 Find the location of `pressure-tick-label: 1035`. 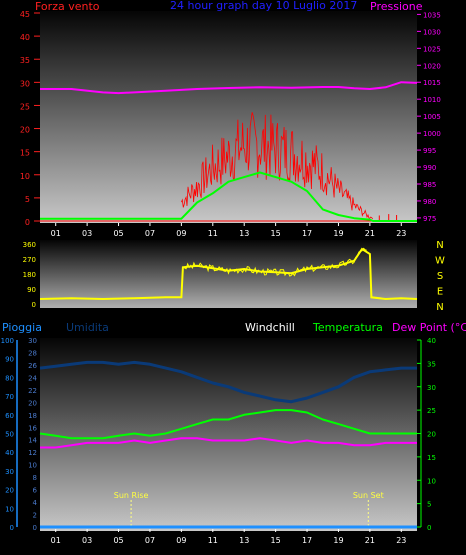

pressure-tick-label: 1035 is located at coordinates (432, 15).